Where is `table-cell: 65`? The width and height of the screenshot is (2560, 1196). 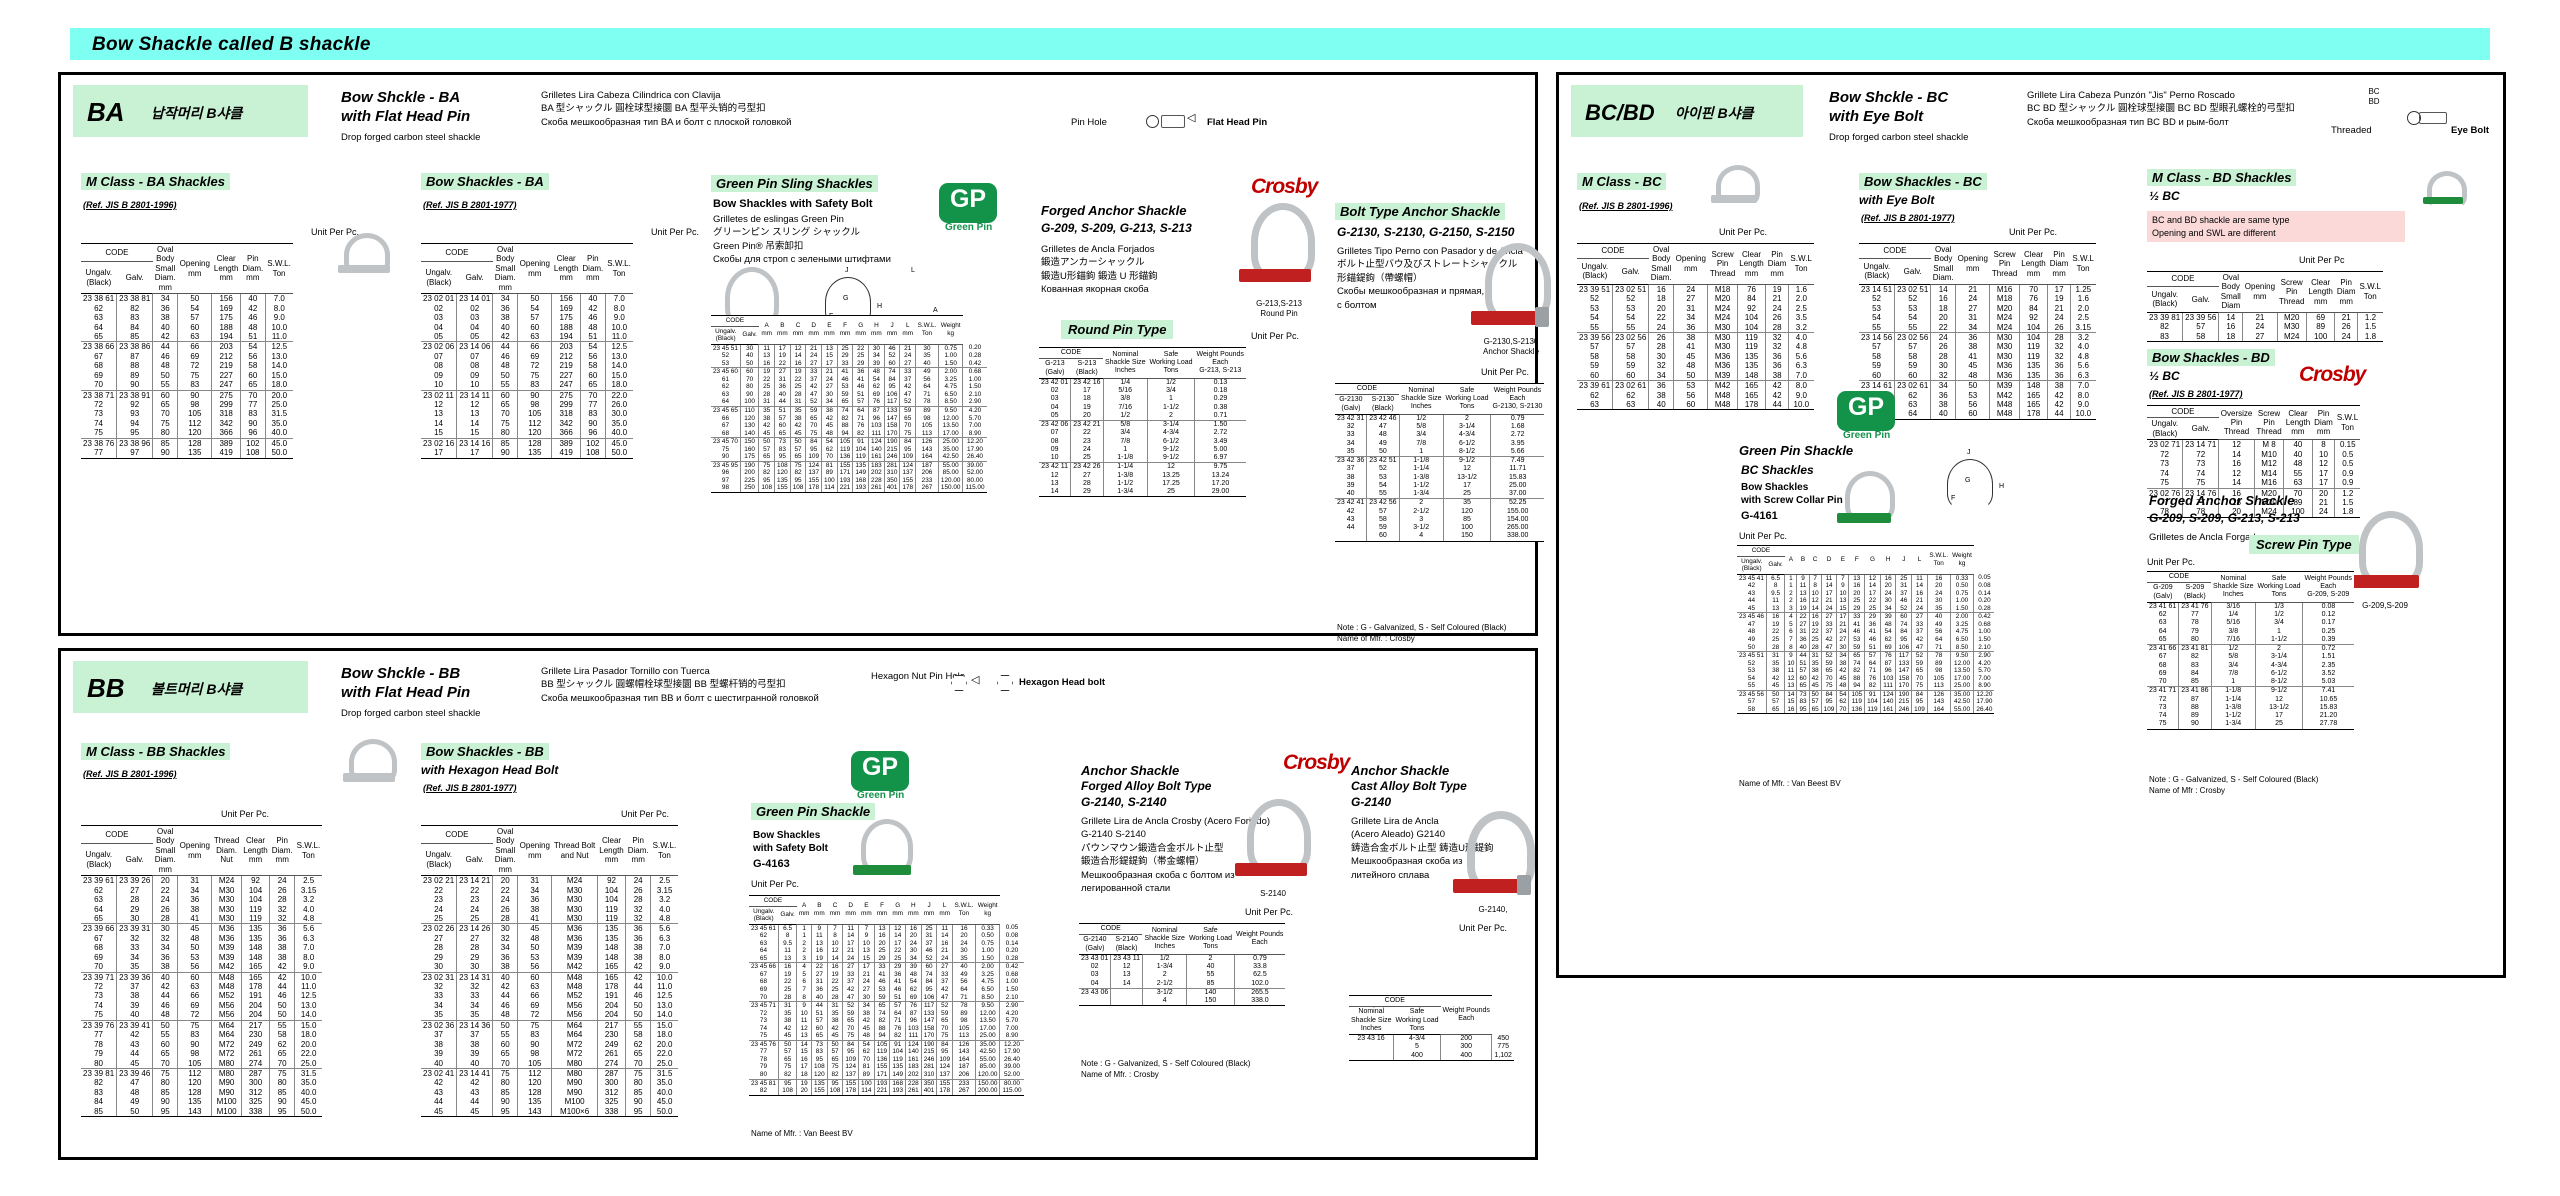 table-cell: 65 is located at coordinates (592, 385).